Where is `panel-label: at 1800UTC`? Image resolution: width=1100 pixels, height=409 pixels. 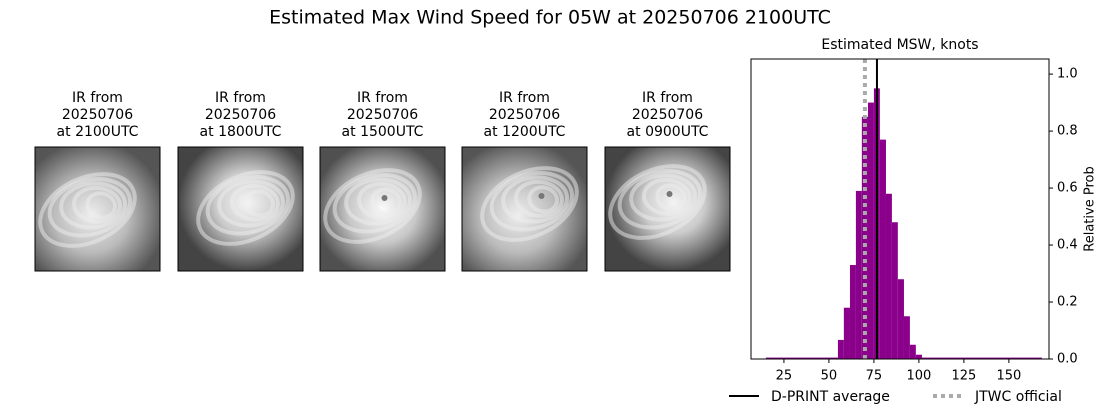 panel-label: at 1800UTC is located at coordinates (241, 132).